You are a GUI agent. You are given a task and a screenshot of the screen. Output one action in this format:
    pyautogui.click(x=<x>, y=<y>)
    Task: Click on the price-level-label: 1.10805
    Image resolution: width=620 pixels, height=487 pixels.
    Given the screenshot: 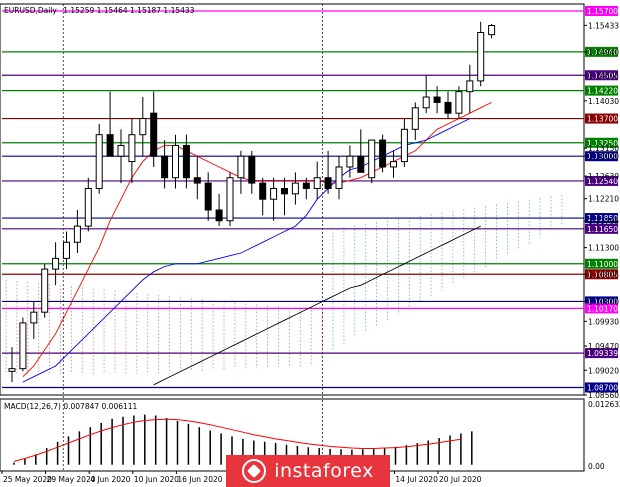 What is the action you would take?
    pyautogui.click(x=602, y=274)
    